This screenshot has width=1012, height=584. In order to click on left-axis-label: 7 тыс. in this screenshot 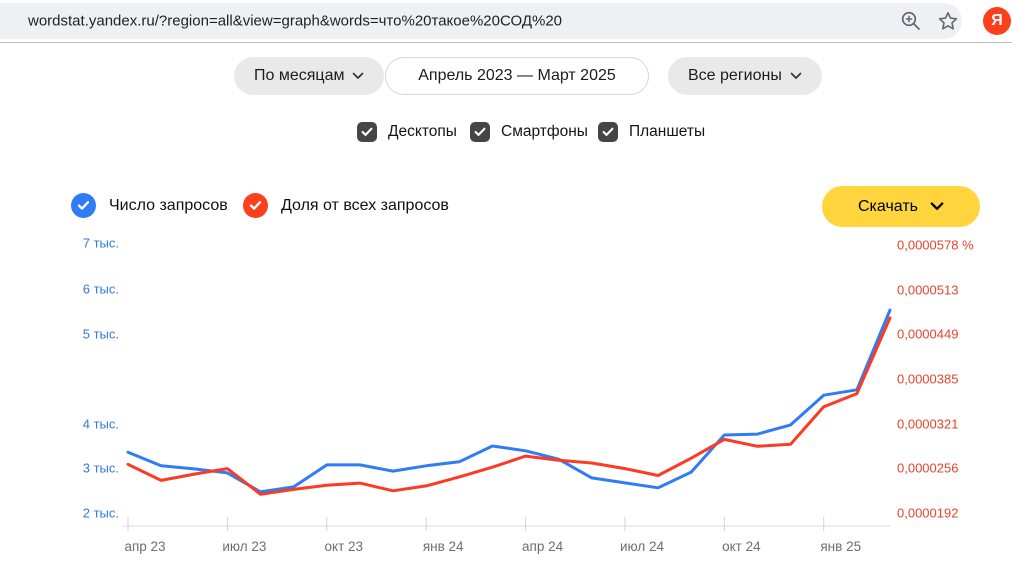, I will do `click(100, 243)`.